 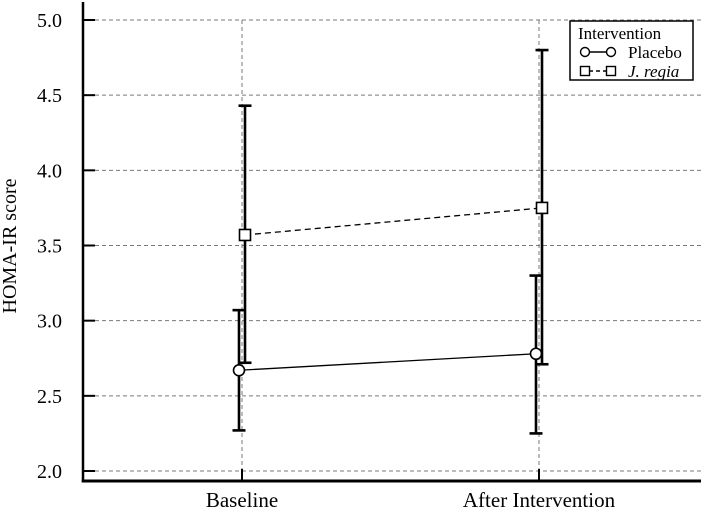 What do you see at coordinates (620, 33) in the screenshot?
I see `legend-title: Intervention` at bounding box center [620, 33].